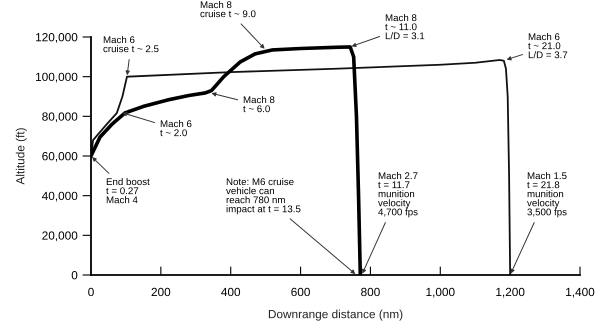 This screenshot has height=330, width=601. Describe the element at coordinates (228, 9) in the screenshot. I see `annotation: Mach 8 cruise t ~ 9.0` at that location.